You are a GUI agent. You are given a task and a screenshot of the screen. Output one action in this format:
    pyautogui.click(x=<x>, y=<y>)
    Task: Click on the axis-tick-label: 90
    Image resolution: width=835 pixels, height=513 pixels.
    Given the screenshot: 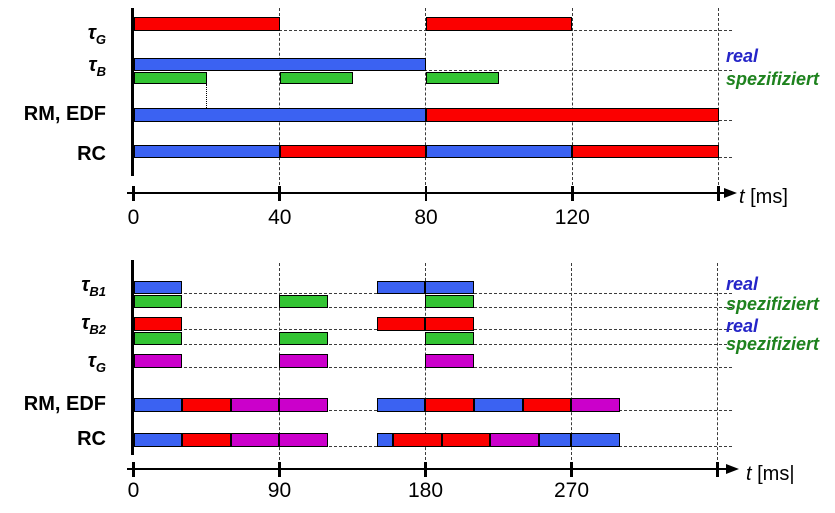 What is the action you would take?
    pyautogui.click(x=279, y=490)
    